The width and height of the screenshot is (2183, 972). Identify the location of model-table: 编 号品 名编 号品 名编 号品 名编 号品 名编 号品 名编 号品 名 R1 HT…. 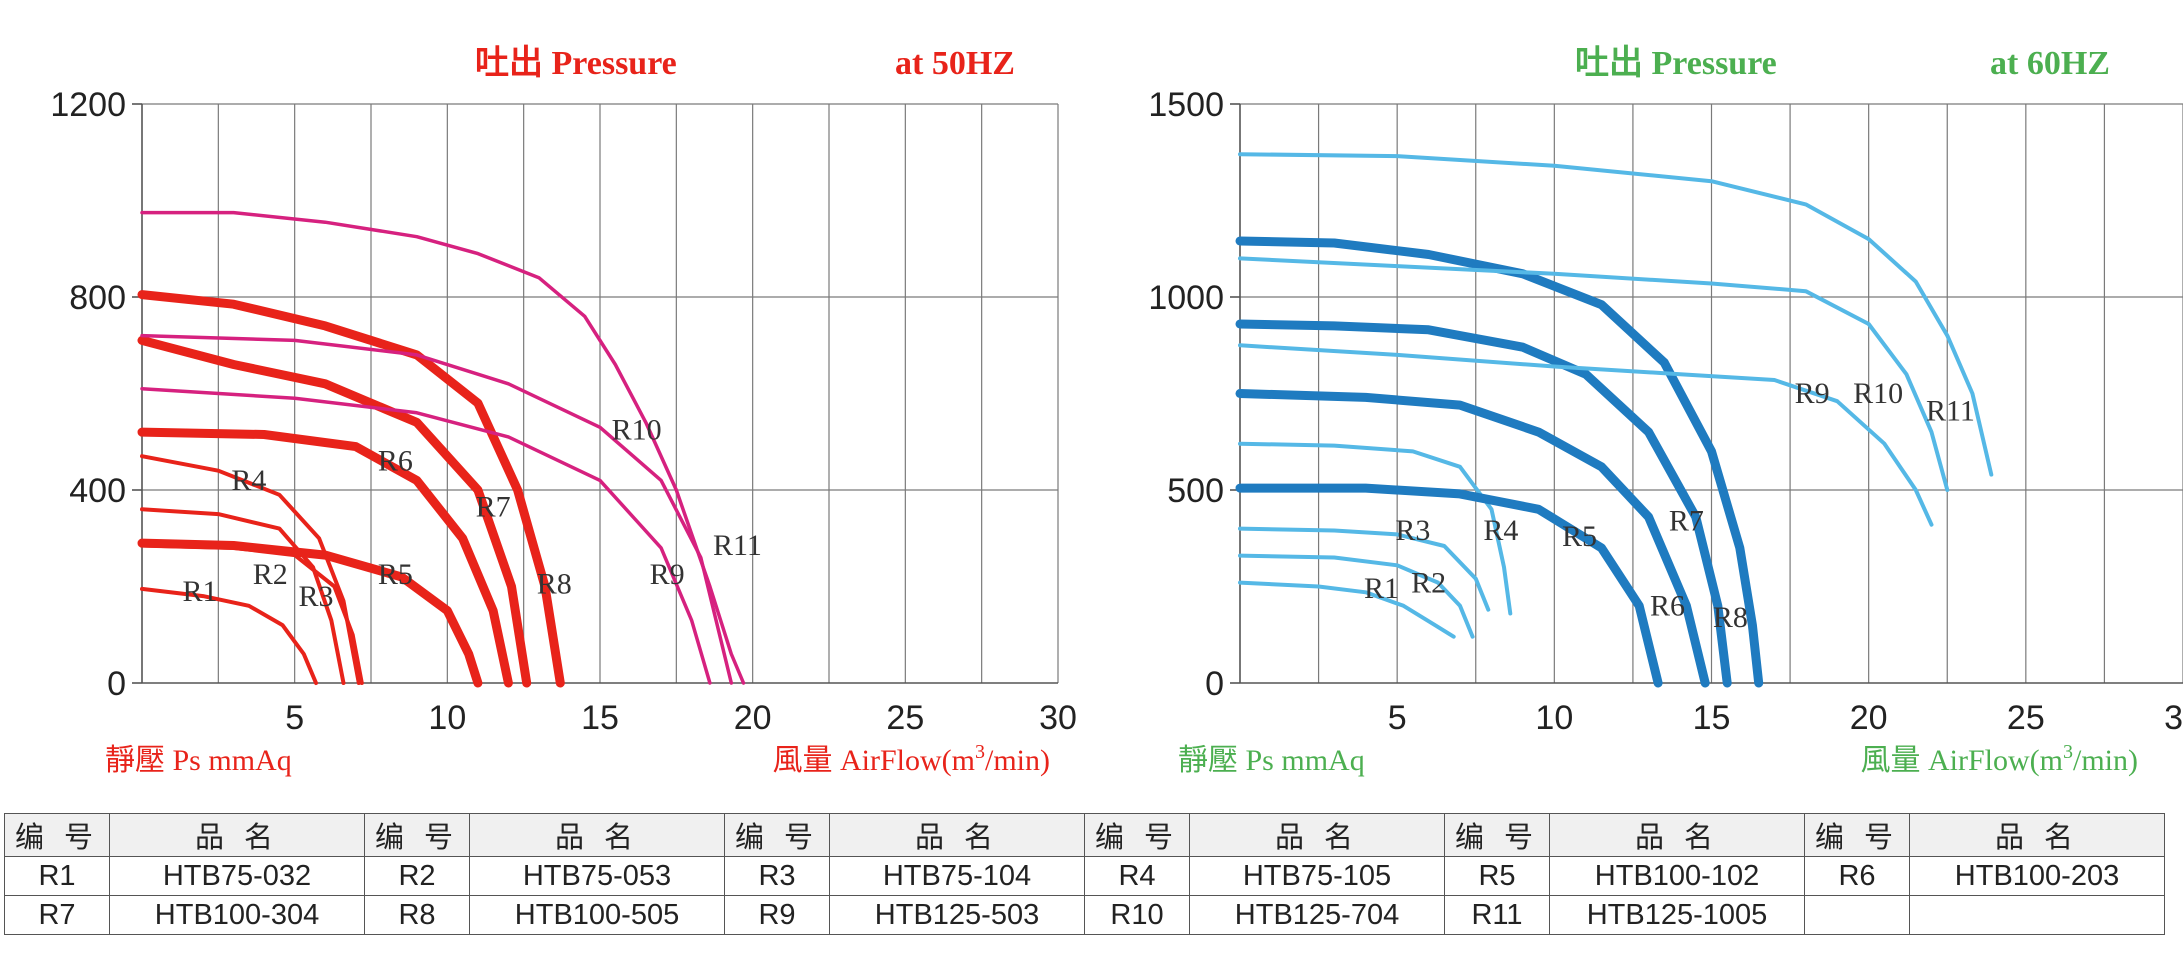
(1084, 874).